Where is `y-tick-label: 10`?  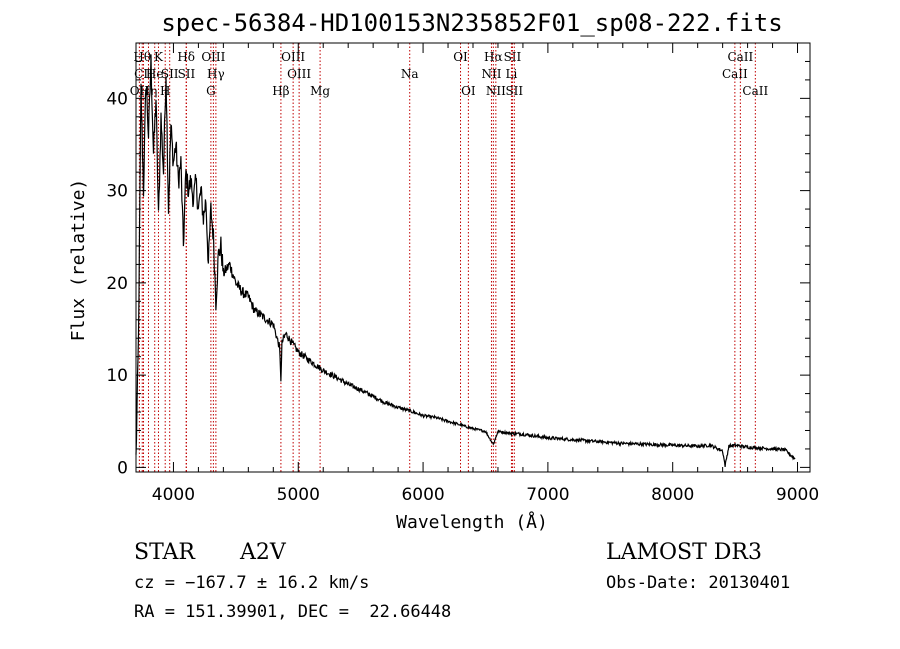
y-tick-label: 10 is located at coordinates (117, 376).